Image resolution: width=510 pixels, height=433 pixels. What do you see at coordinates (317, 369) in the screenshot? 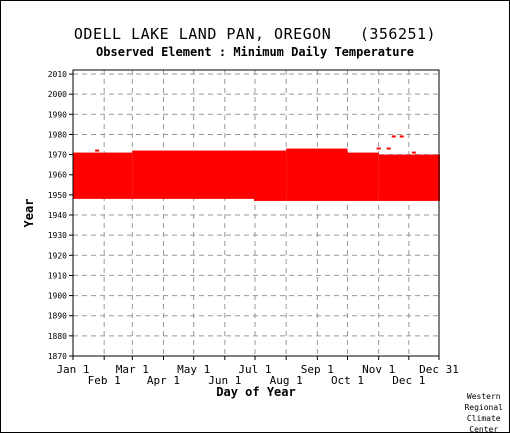
I see `x-tick-label: Sep 1` at bounding box center [317, 369].